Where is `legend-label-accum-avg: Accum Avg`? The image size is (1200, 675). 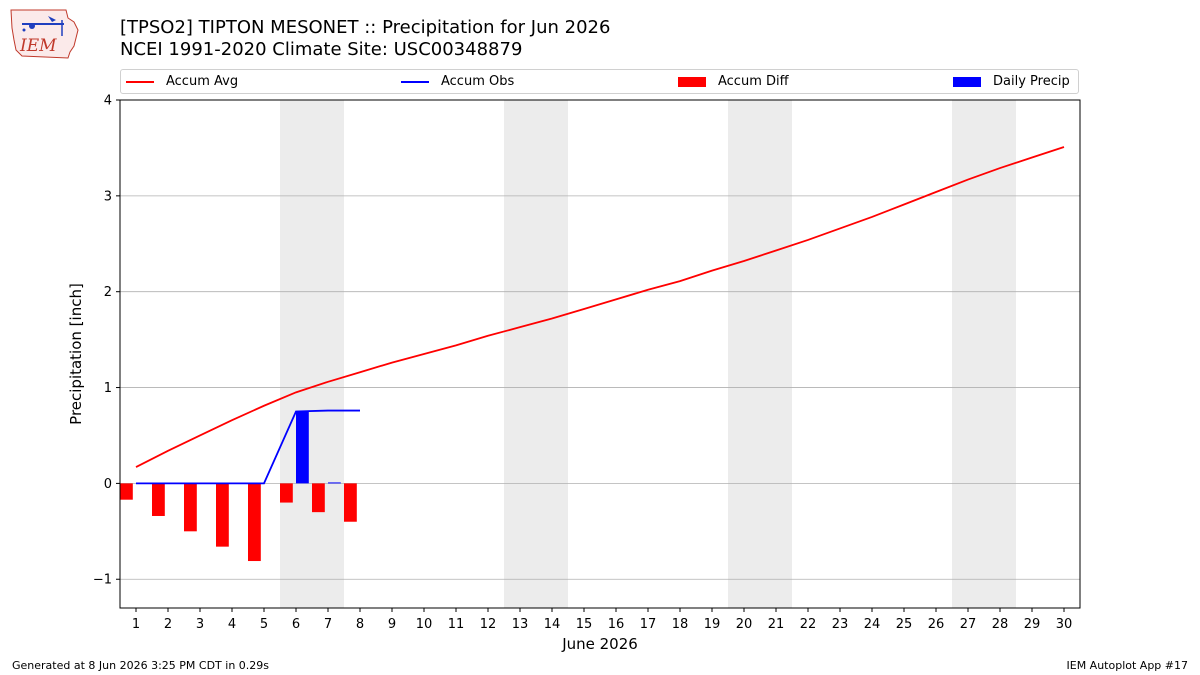
legend-label-accum-avg: Accum Avg is located at coordinates (202, 81).